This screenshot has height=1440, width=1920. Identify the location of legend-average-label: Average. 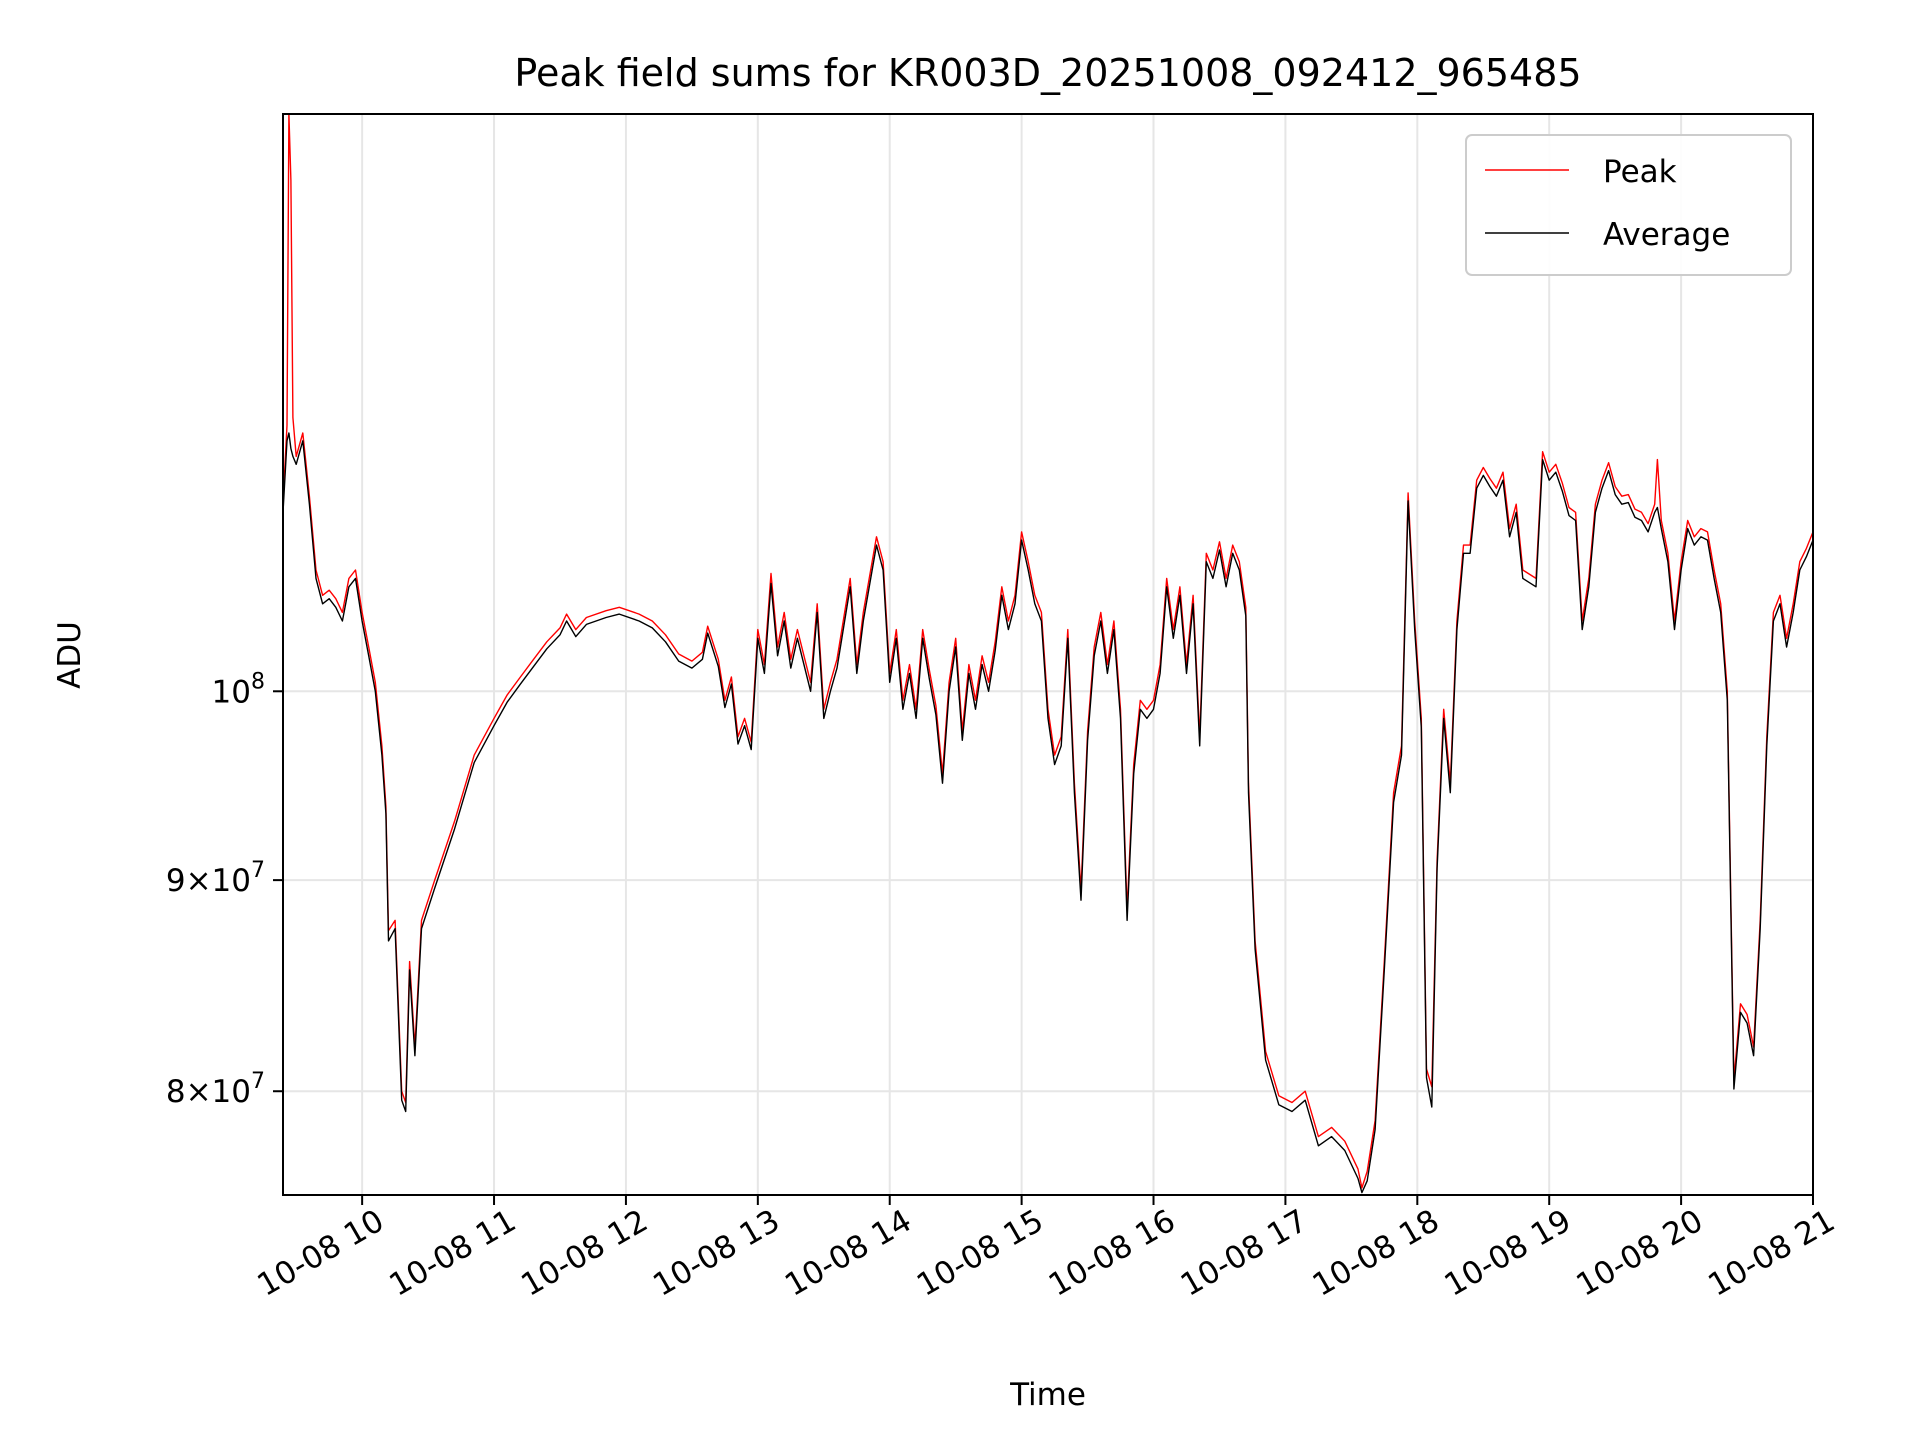
(1666, 235).